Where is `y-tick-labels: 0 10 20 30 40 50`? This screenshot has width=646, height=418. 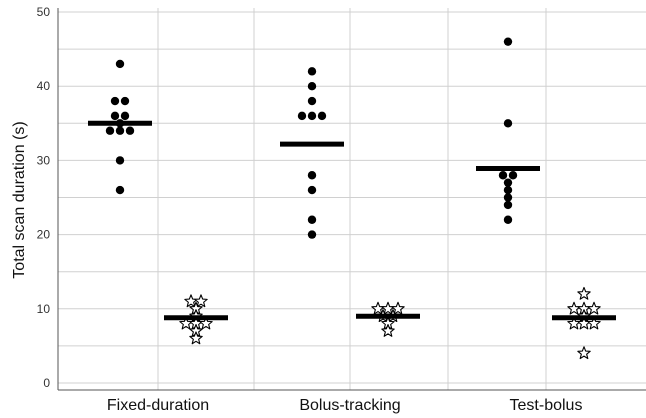
y-tick-labels: 0 10 20 30 40 50 is located at coordinates (44, 197).